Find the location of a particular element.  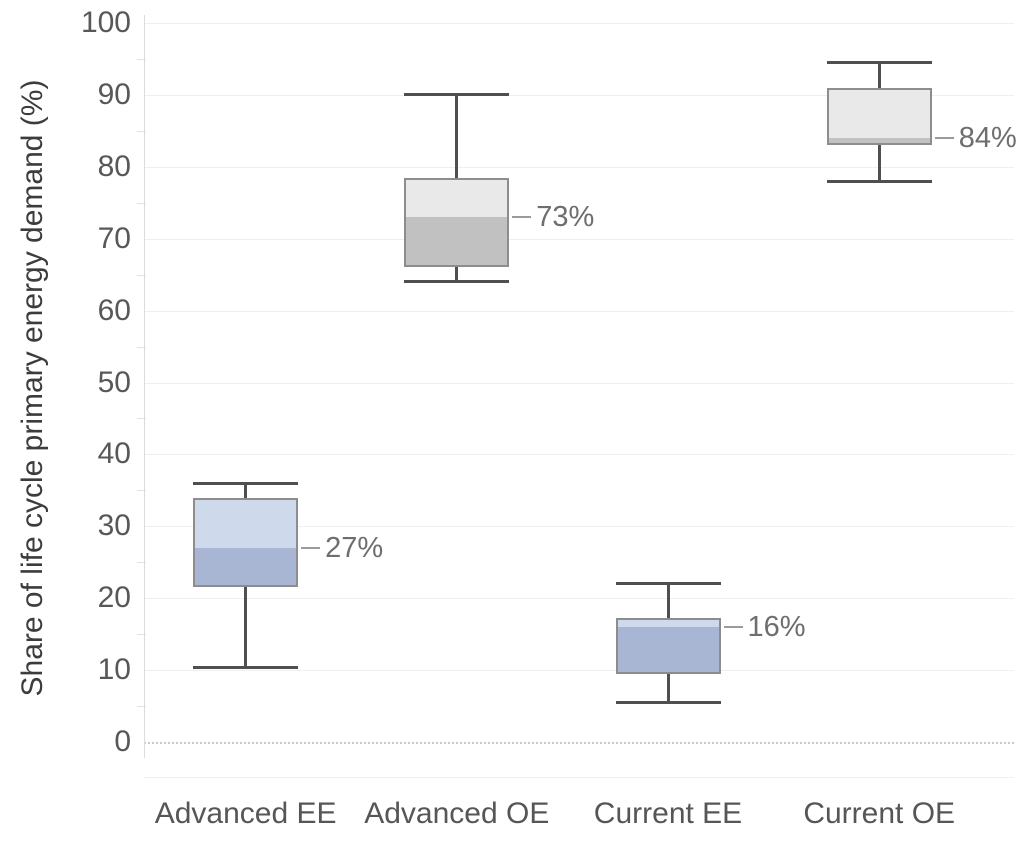

median-value-label: 16% is located at coordinates (776, 626).